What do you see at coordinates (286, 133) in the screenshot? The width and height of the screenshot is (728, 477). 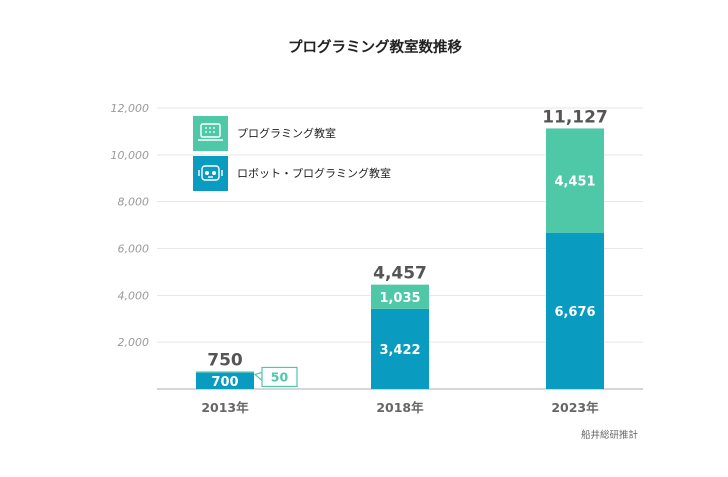 I see `legend-label-programming: プログラミング教室` at bounding box center [286, 133].